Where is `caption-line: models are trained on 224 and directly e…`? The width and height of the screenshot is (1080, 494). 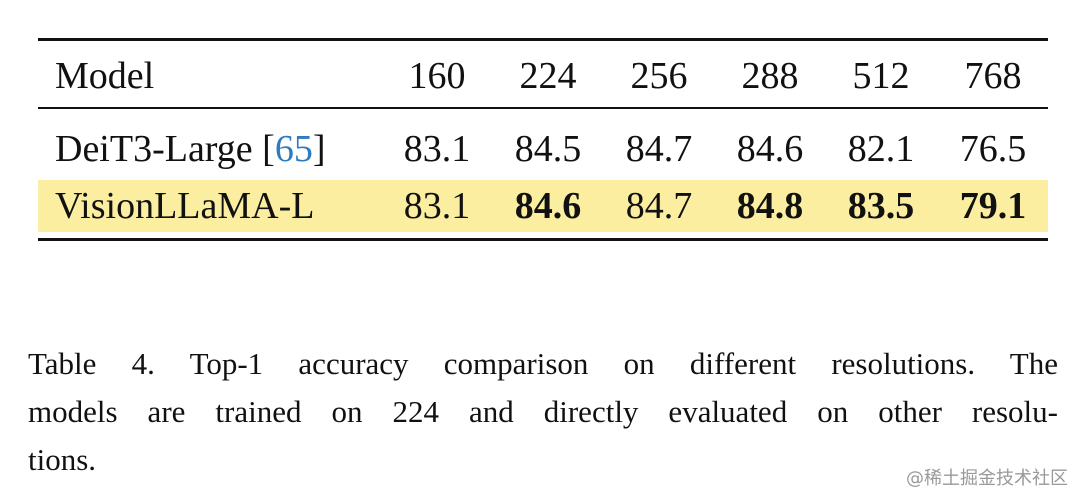 caption-line: models are trained on 224 and directly e… is located at coordinates (543, 411).